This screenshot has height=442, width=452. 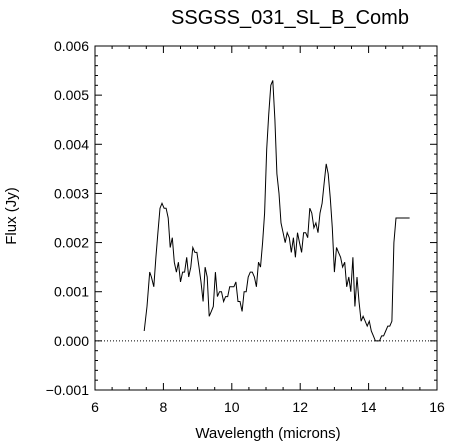 What do you see at coordinates (232, 407) in the screenshot?
I see `x-tick-label: 10` at bounding box center [232, 407].